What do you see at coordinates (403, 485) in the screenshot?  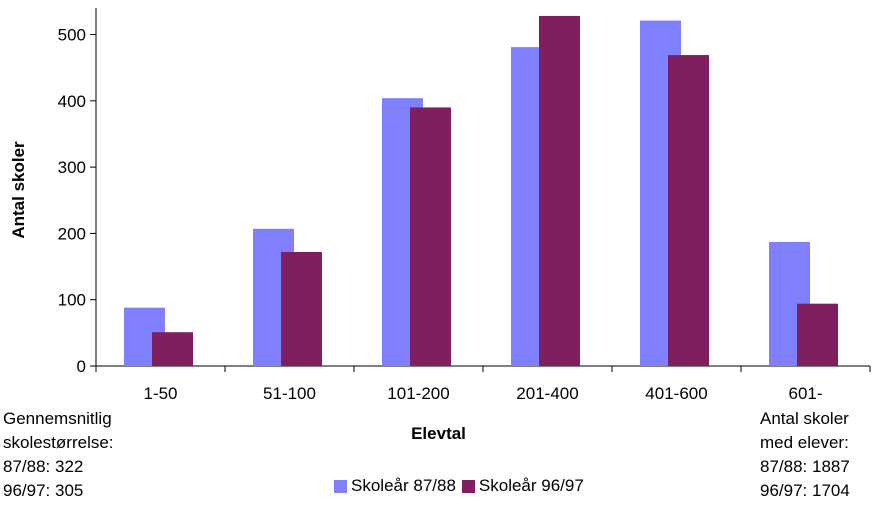 I see `legend-label-87-88: Skoleår 87/88` at bounding box center [403, 485].